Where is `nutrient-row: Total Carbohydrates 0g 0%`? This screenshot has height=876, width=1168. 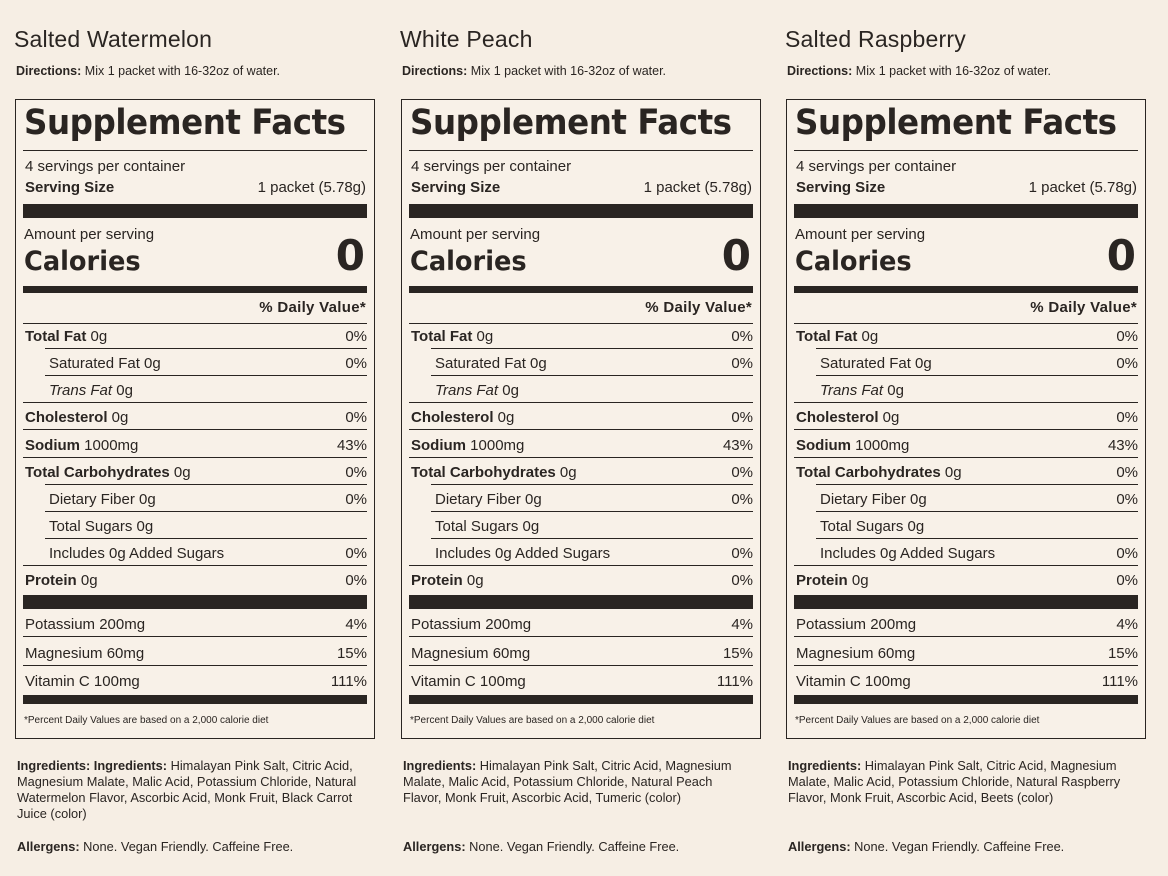
nutrient-row: Total Carbohydrates 0g 0% is located at coordinates (581, 472).